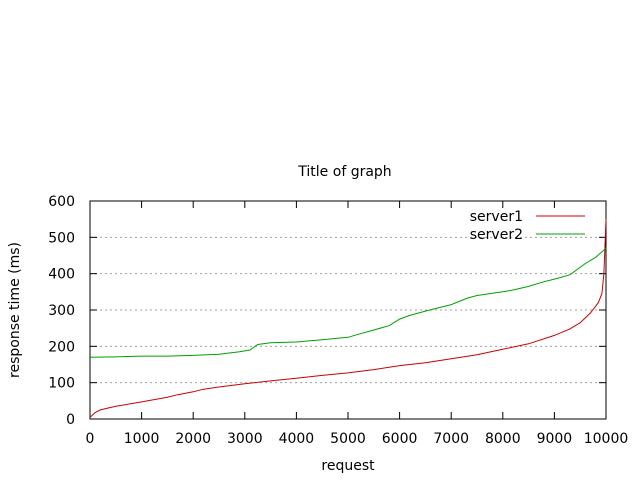  What do you see at coordinates (606, 439) in the screenshot?
I see `x-tick-label: 10000` at bounding box center [606, 439].